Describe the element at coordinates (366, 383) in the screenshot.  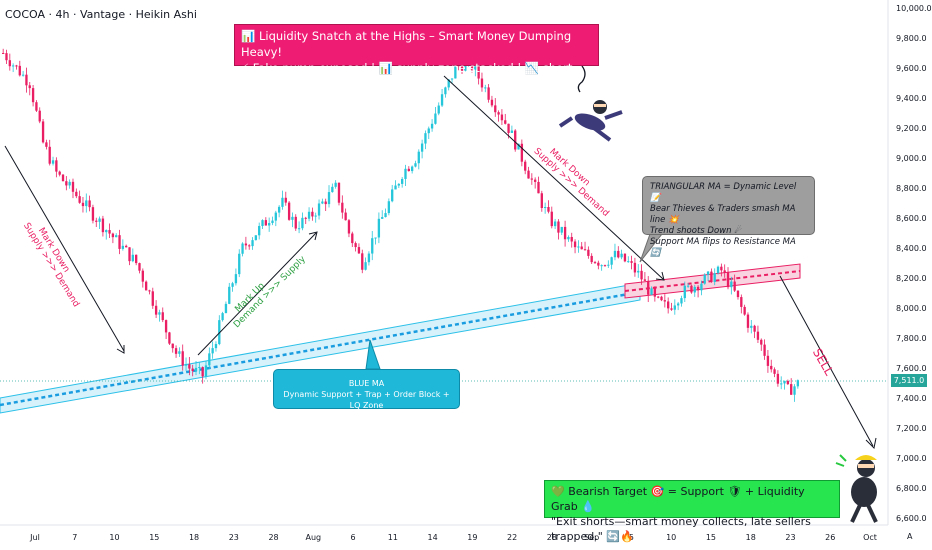
I see `blue-ma-title: BLUE MA` at that location.